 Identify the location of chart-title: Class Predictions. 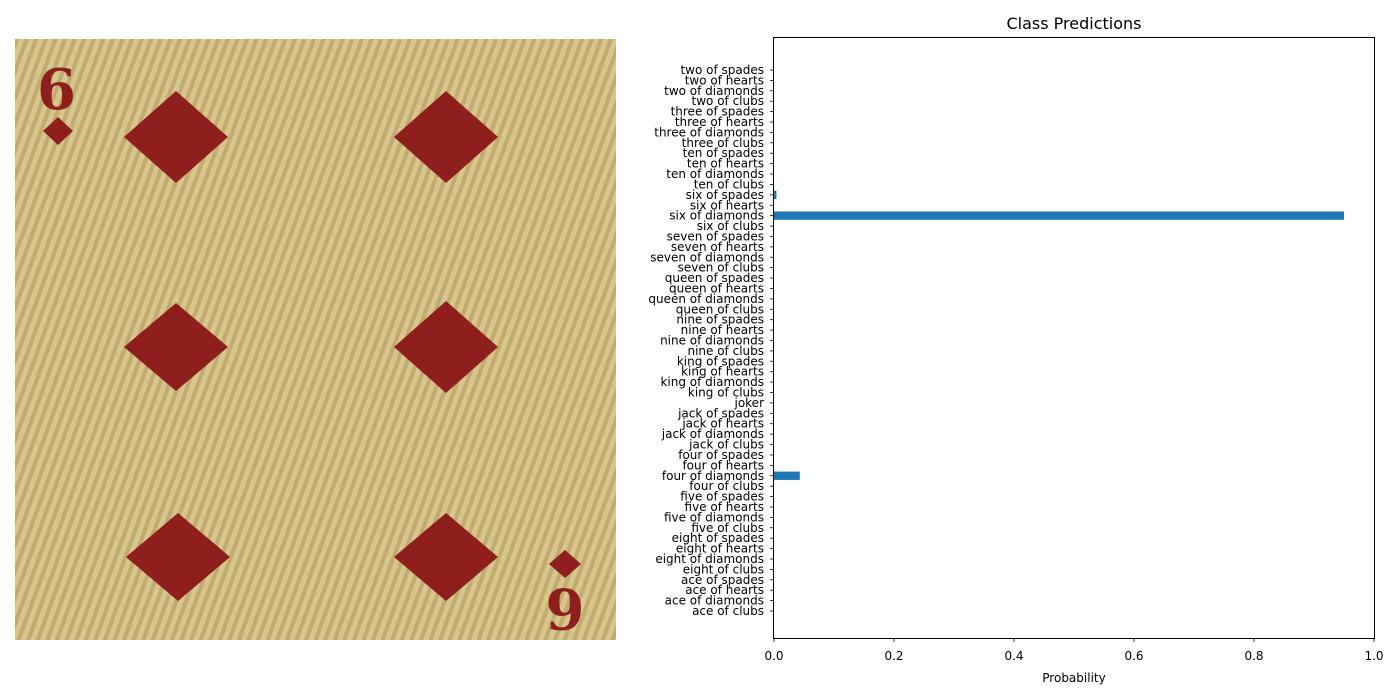
(1074, 23).